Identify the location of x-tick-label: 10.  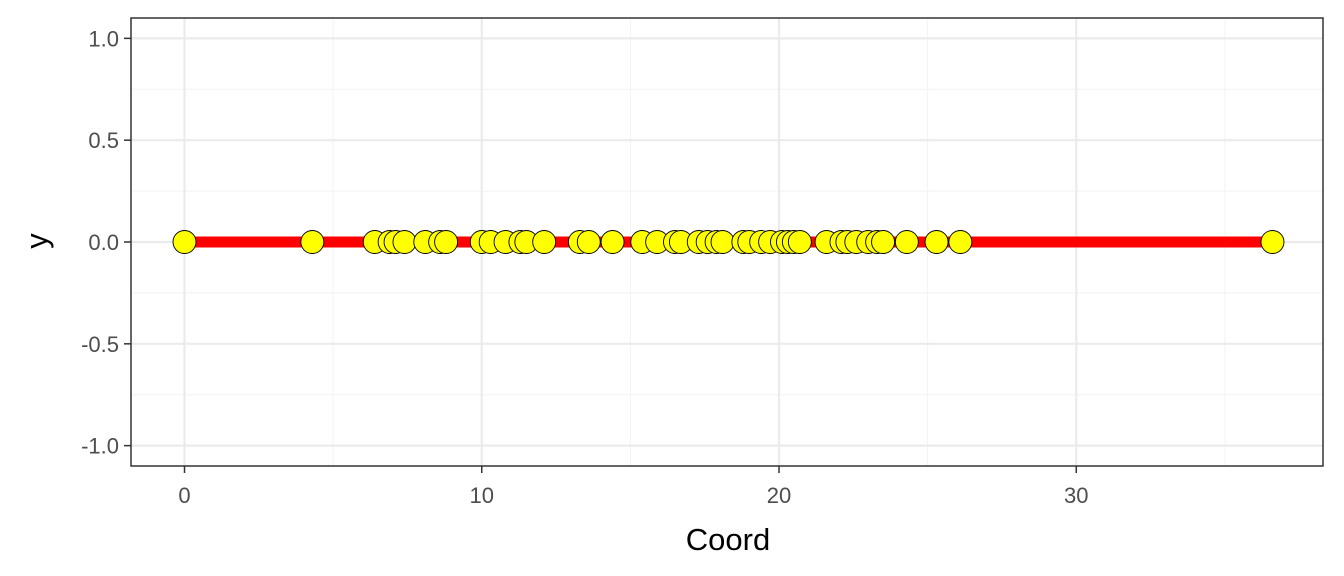
(482, 495).